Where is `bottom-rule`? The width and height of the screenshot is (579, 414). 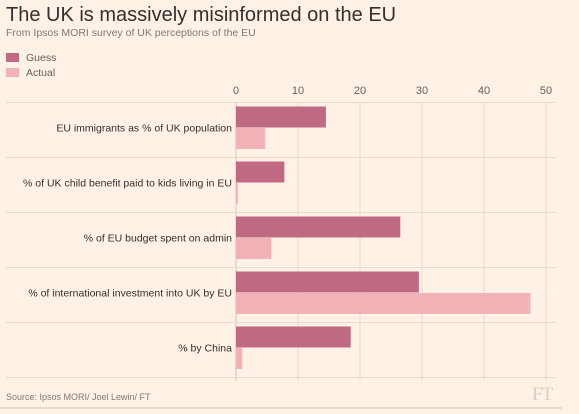
bottom-rule is located at coordinates (281, 408).